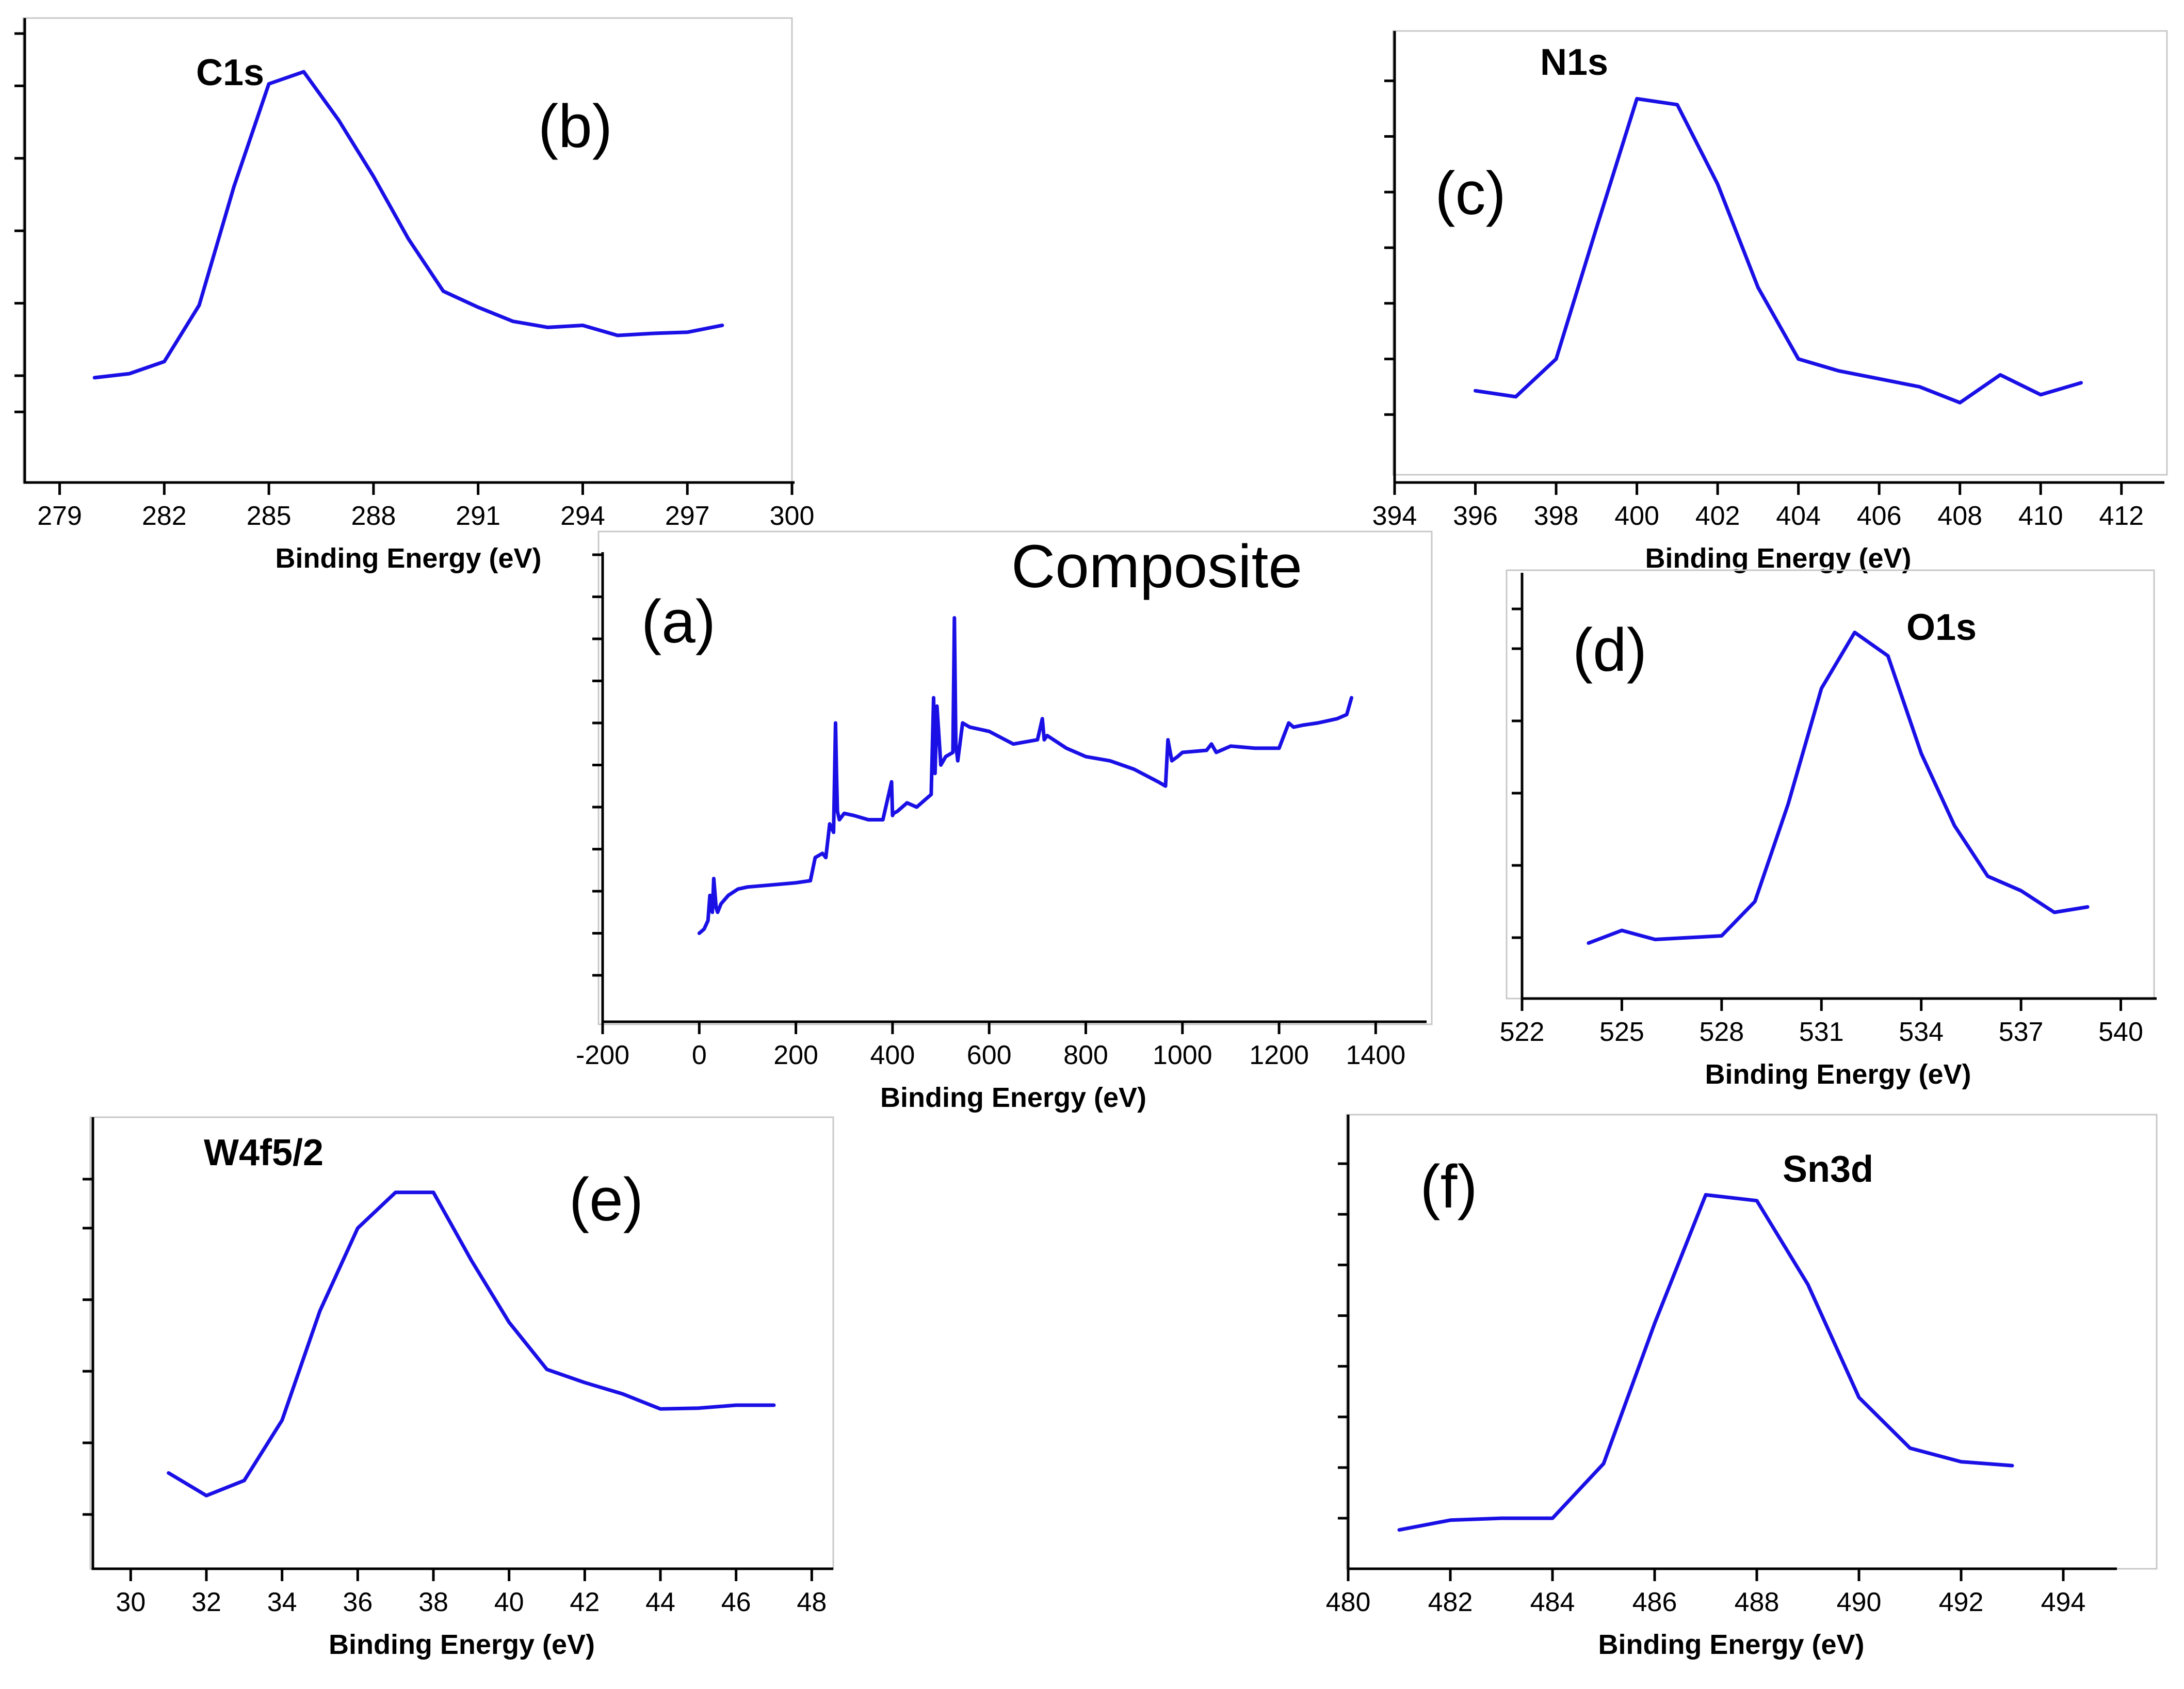  Describe the element at coordinates (795, 1055) in the screenshot. I see `x-tick-label: 200` at that location.